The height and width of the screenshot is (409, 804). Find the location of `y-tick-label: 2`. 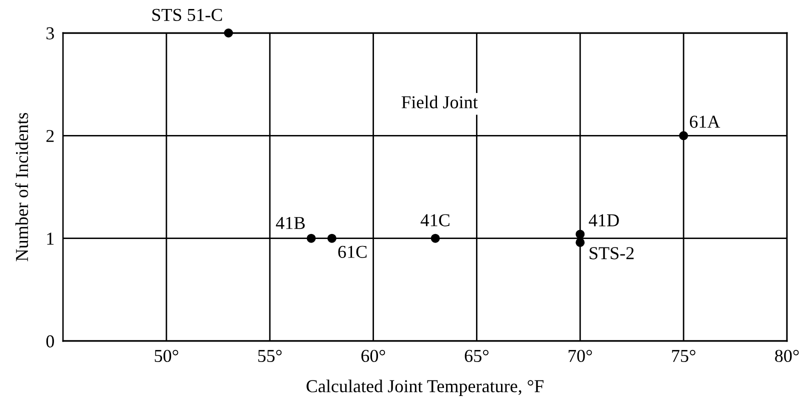

y-tick-label: 2 is located at coordinates (50, 136).